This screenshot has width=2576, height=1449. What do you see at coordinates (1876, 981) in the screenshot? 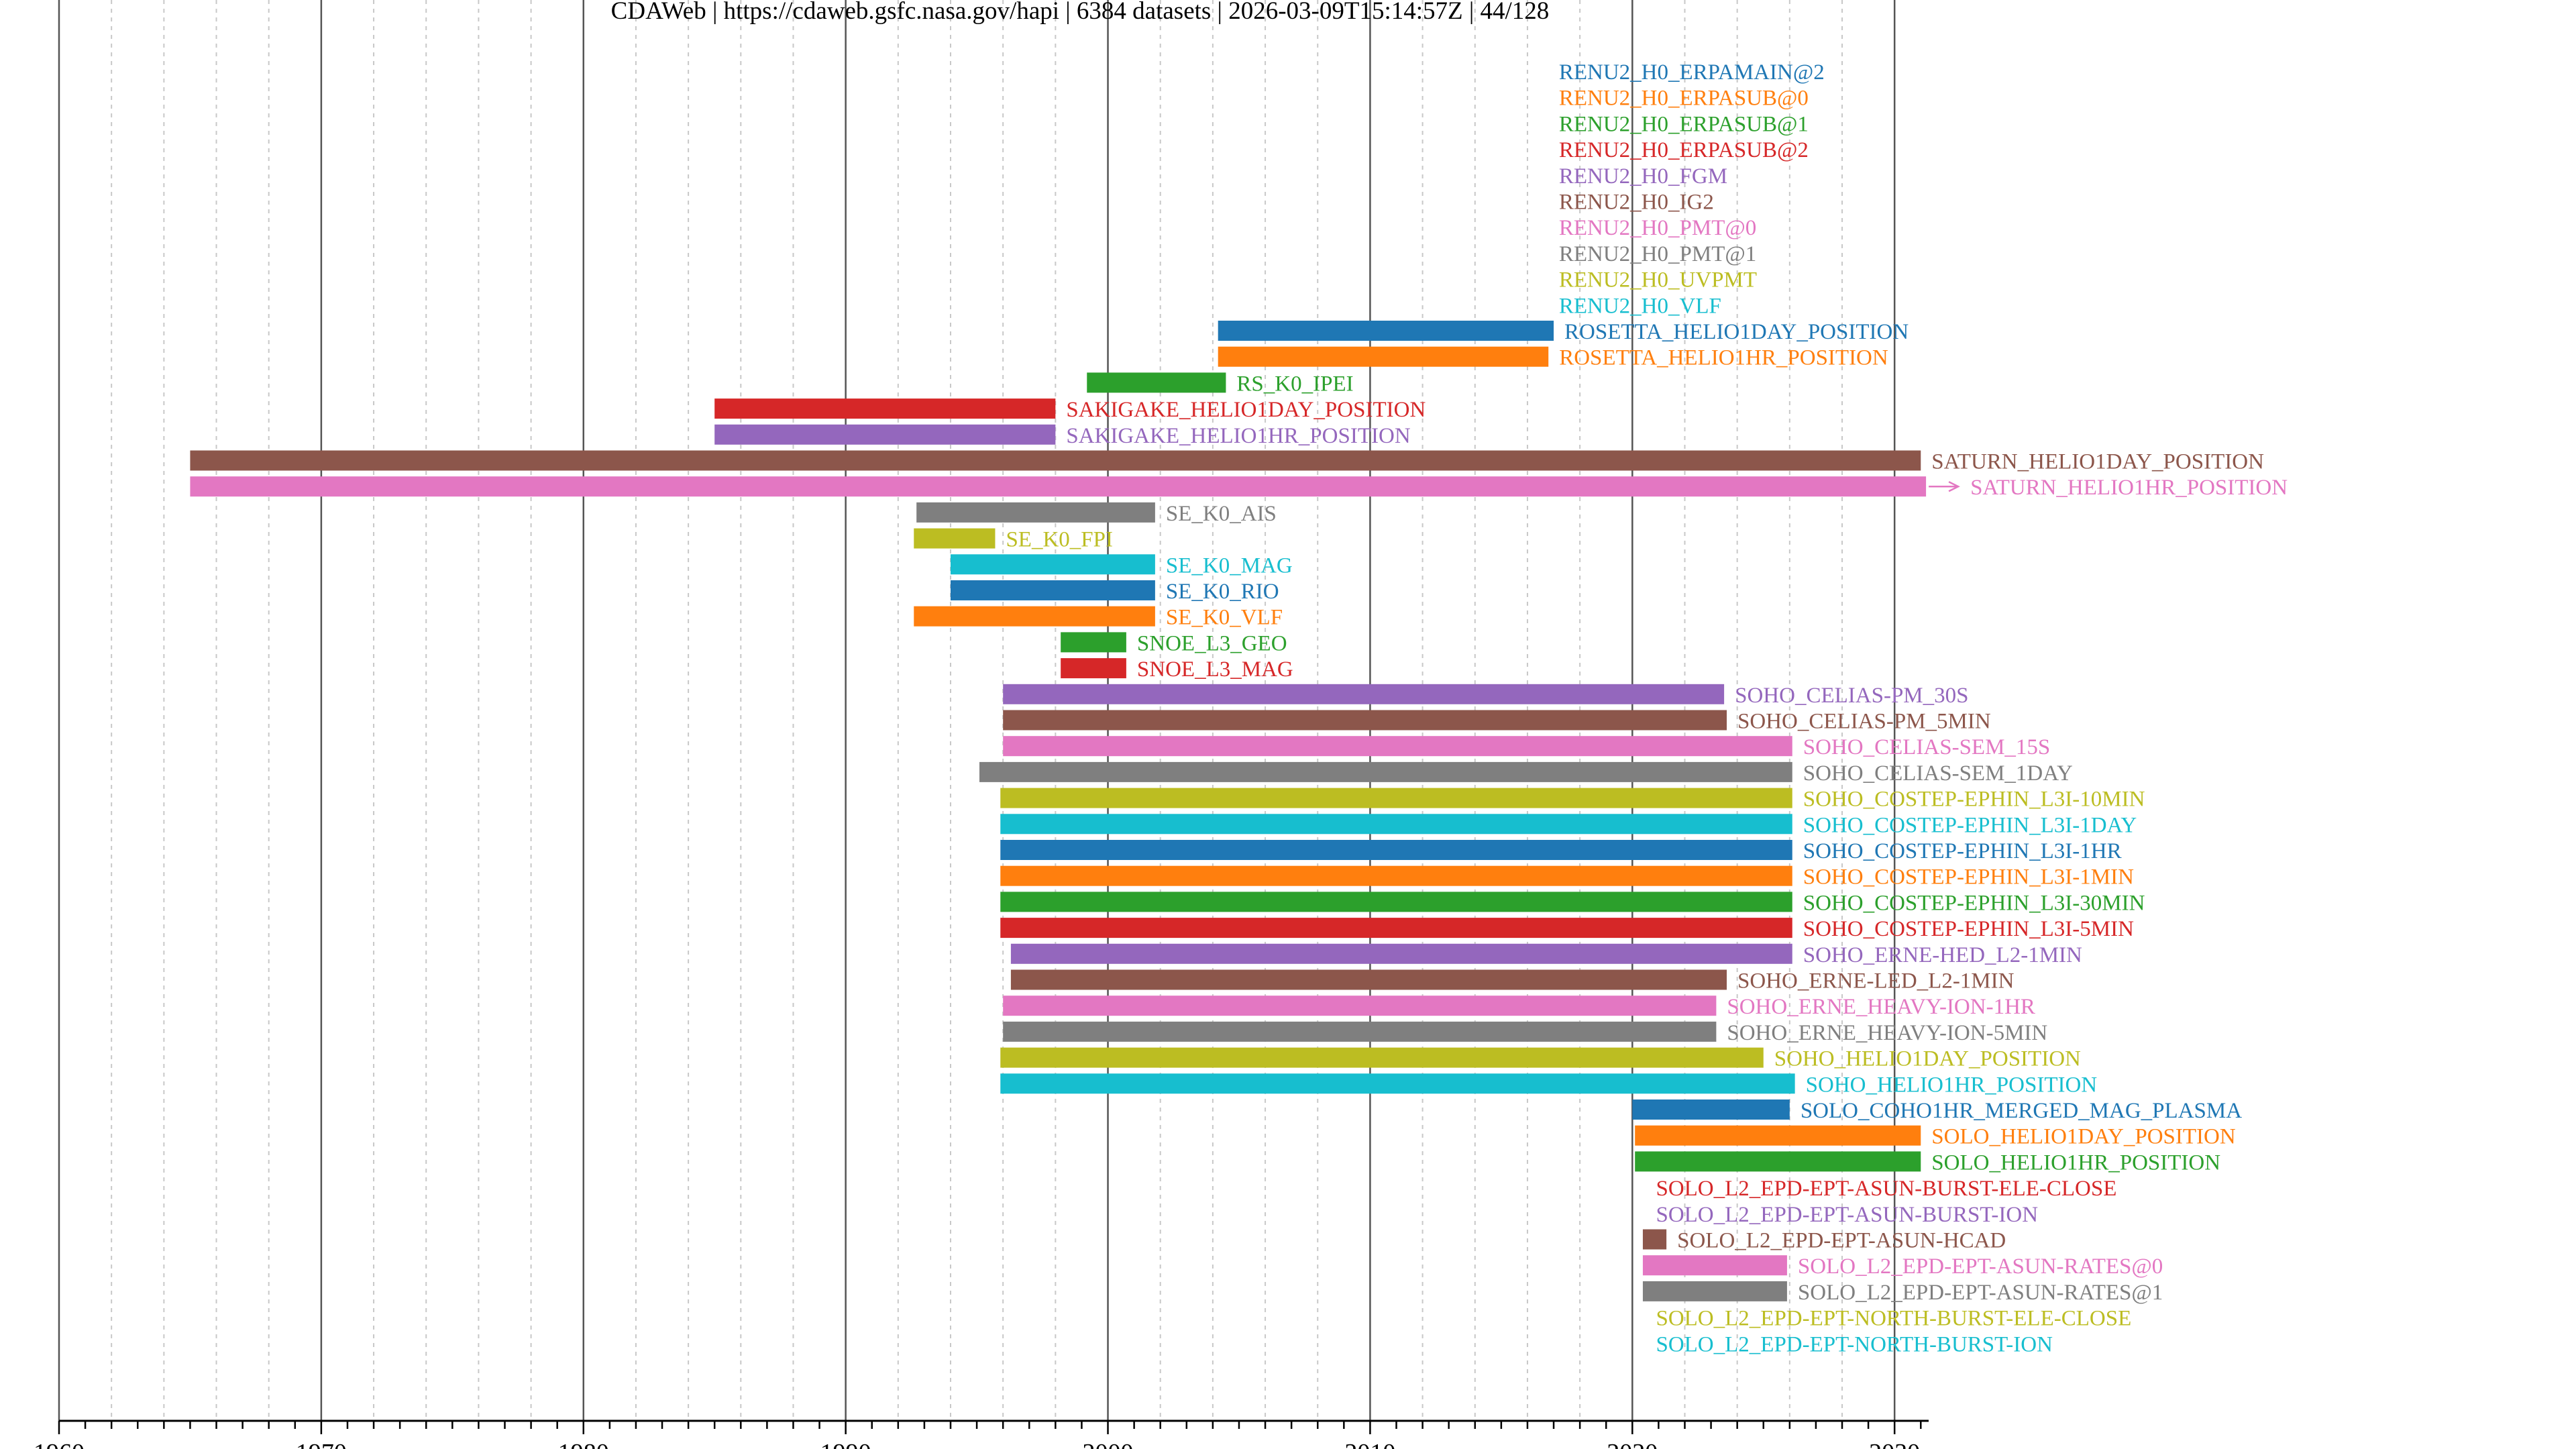
I see `bar-label: SOHO_ERNE-LED_L2-1MIN` at bounding box center [1876, 981].